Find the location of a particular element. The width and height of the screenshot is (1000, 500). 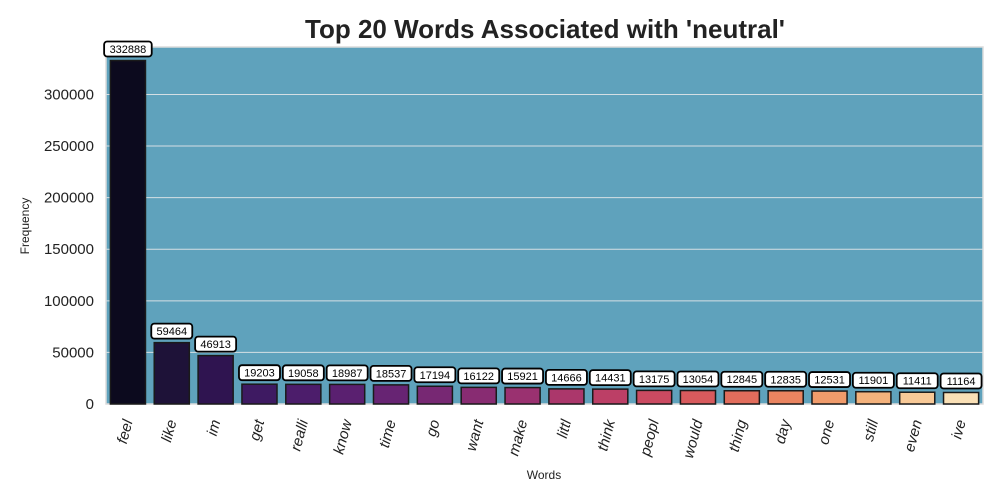

x-tick-group: get is located at coordinates (257, 429).